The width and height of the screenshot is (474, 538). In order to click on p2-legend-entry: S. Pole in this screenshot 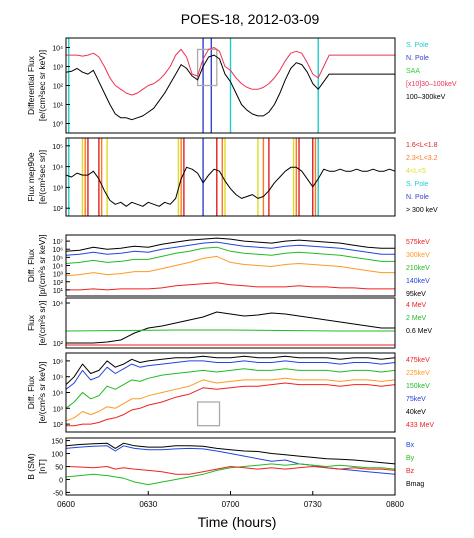, I will do `click(417, 184)`.